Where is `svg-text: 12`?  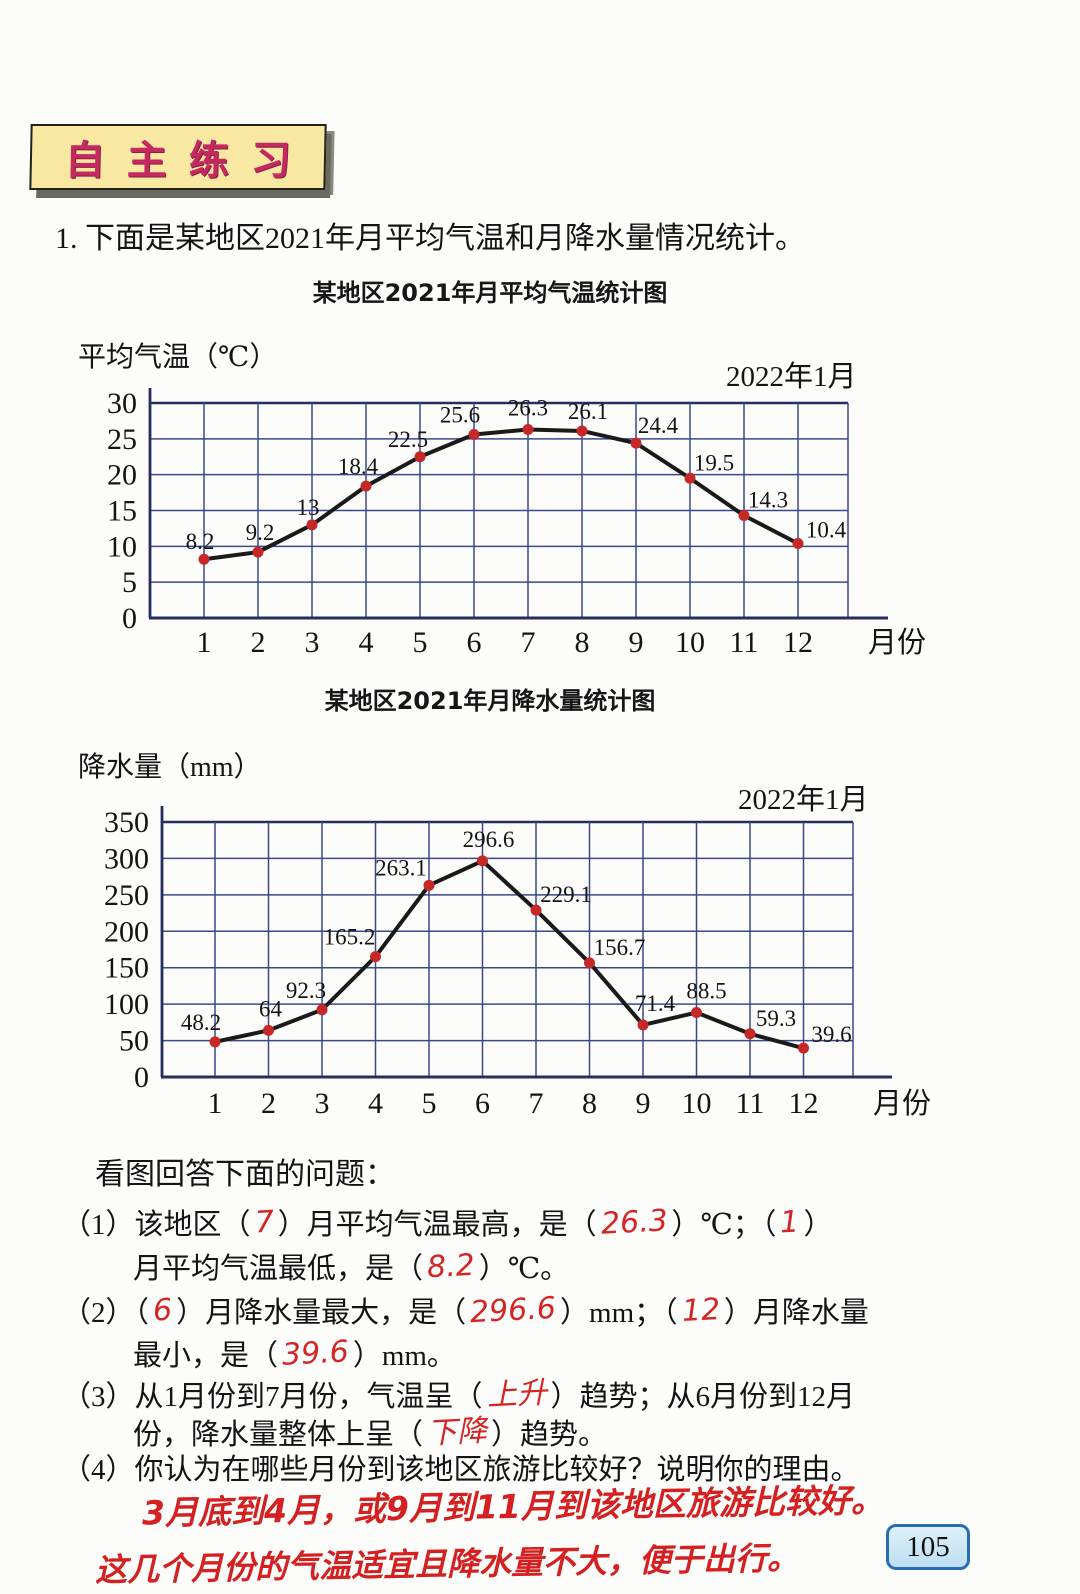
svg-text: 12 is located at coordinates (804, 1103).